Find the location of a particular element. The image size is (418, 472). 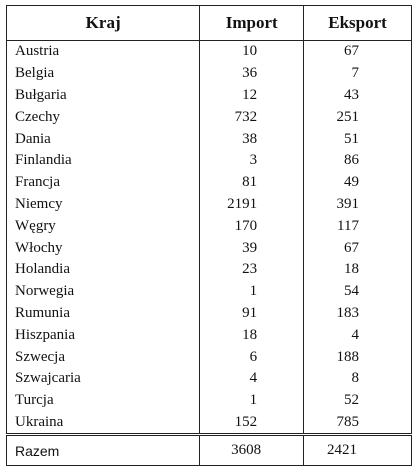

data-row: Ukraina 152 785 is located at coordinates (208, 423).